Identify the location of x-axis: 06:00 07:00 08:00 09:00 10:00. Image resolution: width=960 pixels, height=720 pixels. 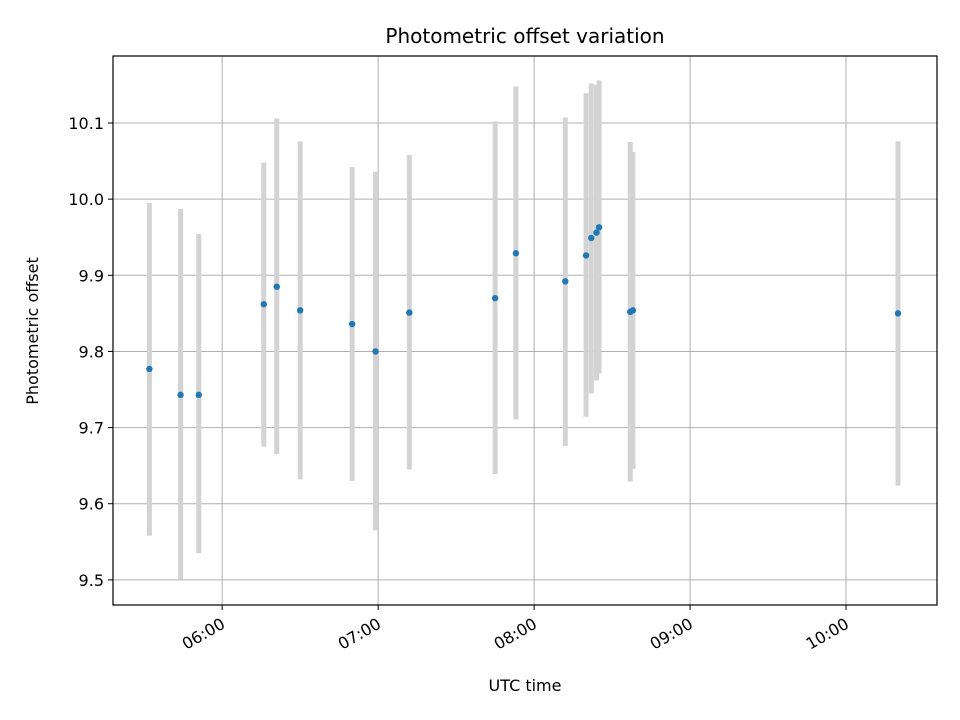
(515, 629).